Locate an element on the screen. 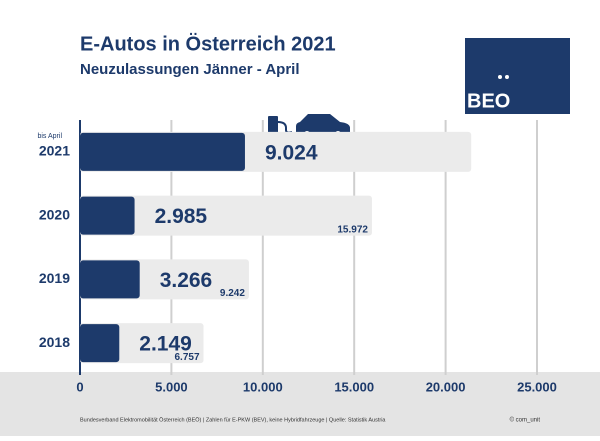 This screenshot has width=600, height=441. y-tick-label: 2021 is located at coordinates (54, 151).